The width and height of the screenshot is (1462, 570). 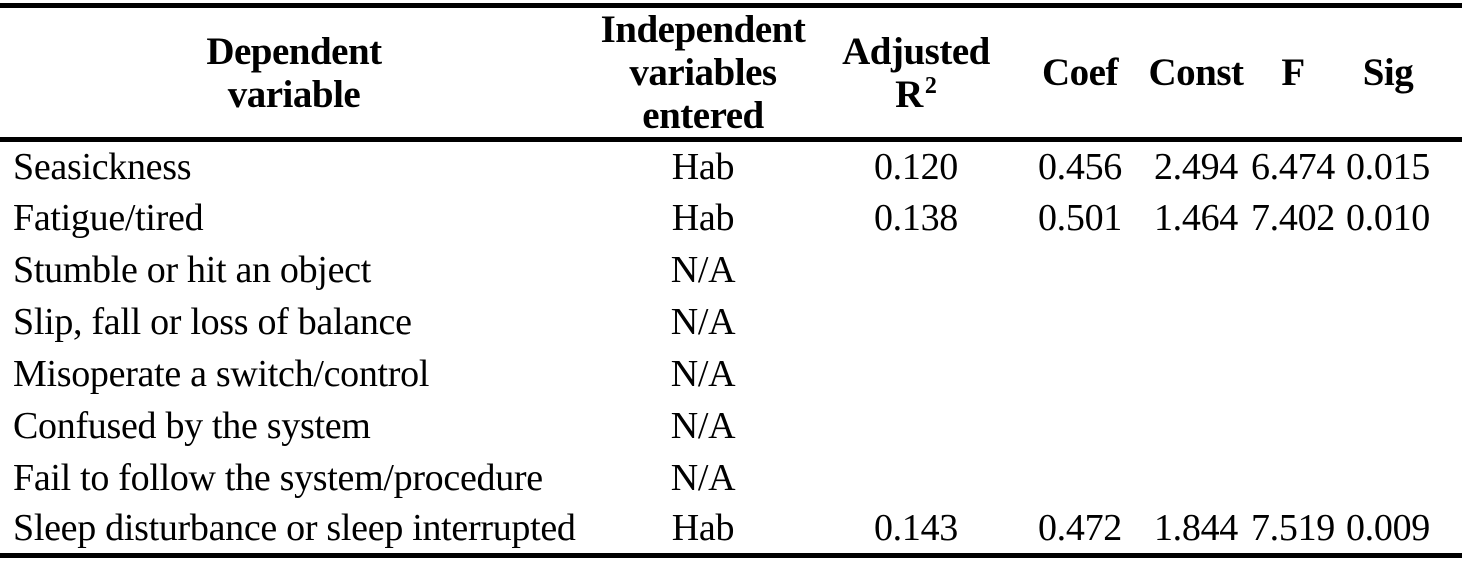 What do you see at coordinates (1388, 72) in the screenshot?
I see `col-header-sig: Sig` at bounding box center [1388, 72].